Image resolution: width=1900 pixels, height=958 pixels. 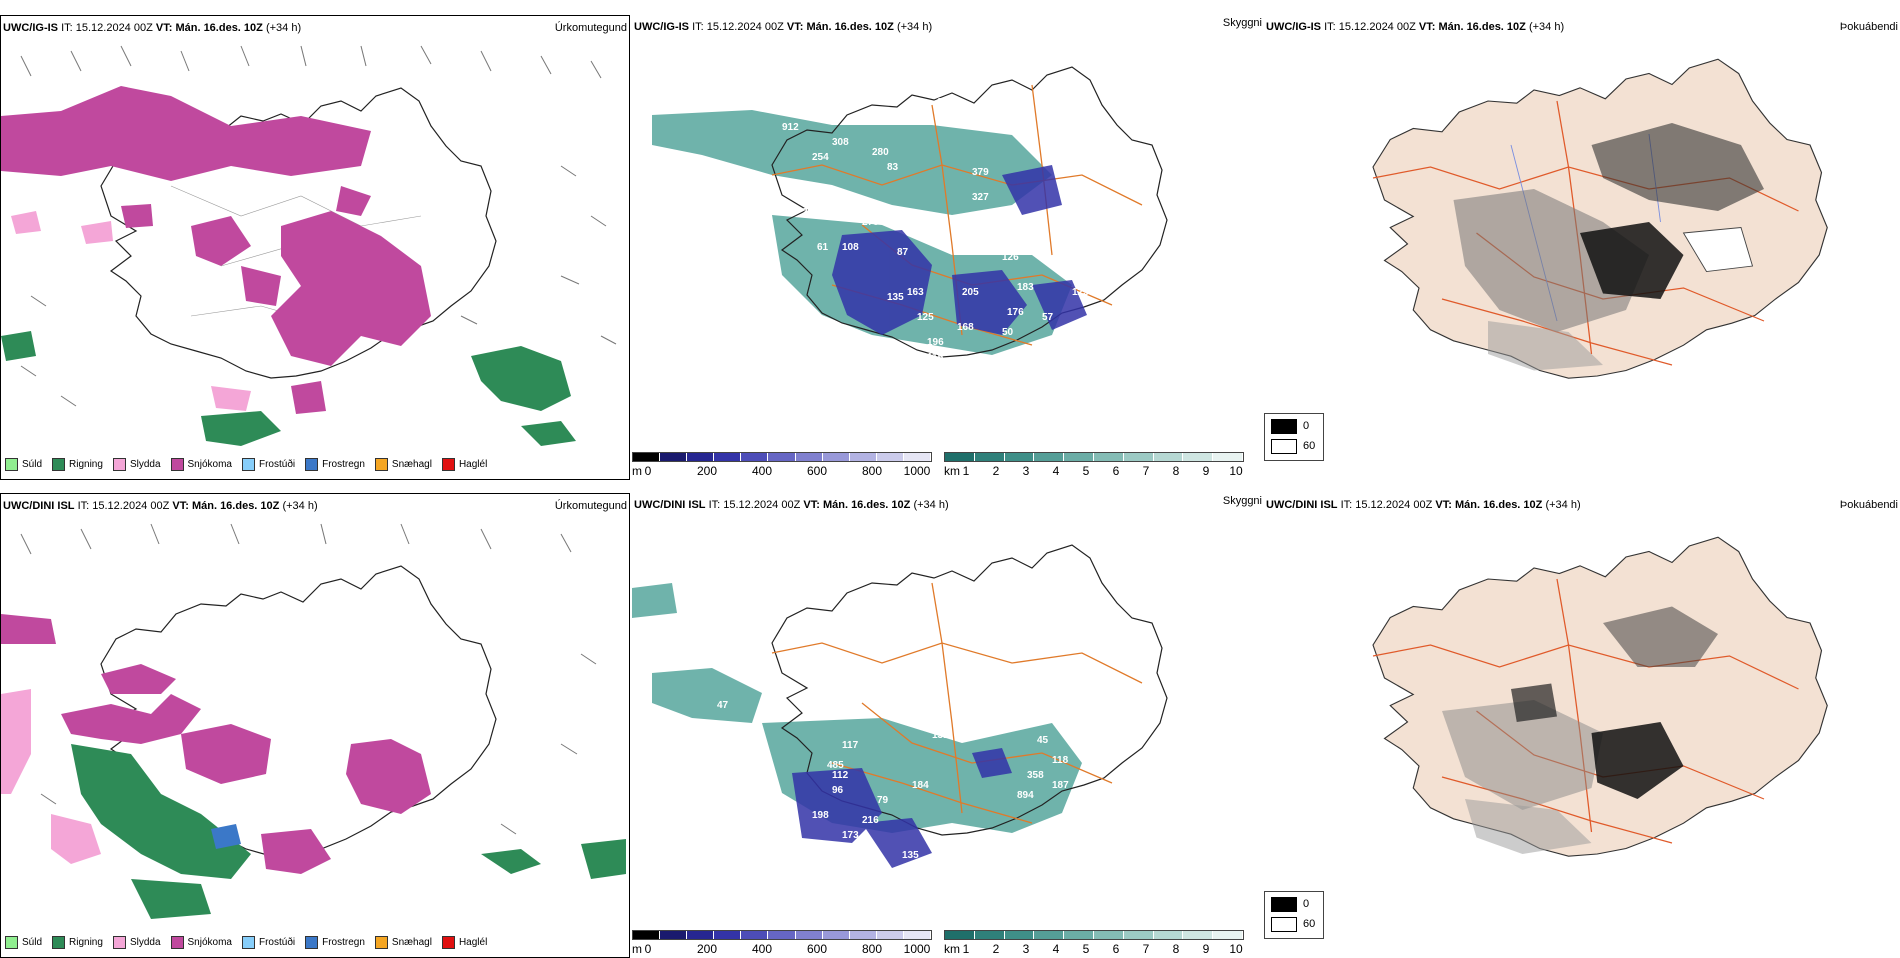 What do you see at coordinates (840, 775) in the screenshot?
I see `cloud-base-label: 112` at bounding box center [840, 775].